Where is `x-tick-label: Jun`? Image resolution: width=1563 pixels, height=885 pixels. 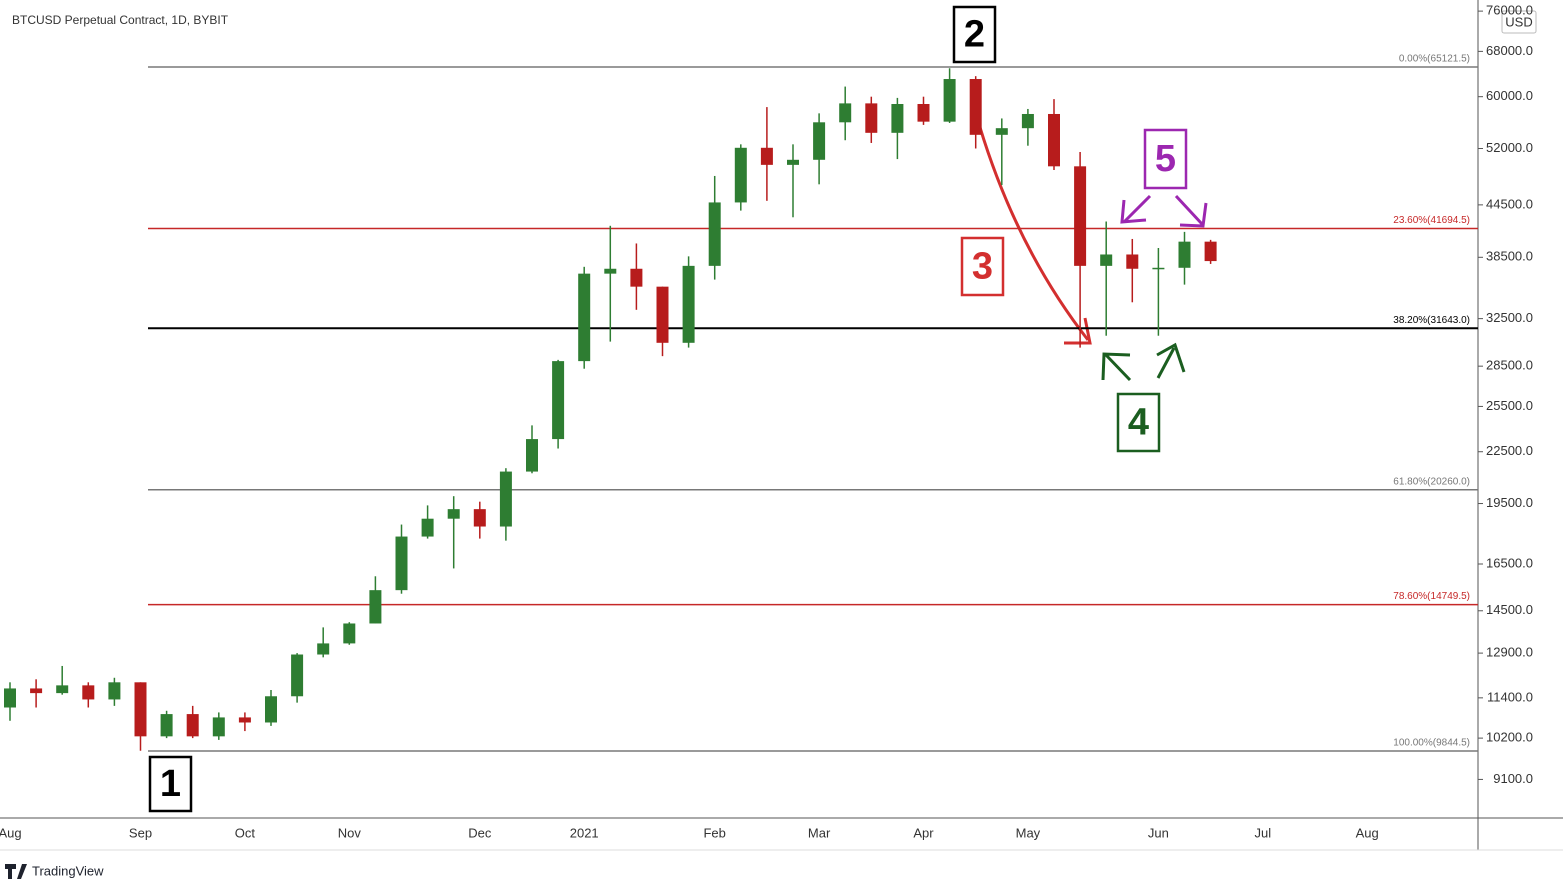 x-tick-label: Jun is located at coordinates (1158, 832).